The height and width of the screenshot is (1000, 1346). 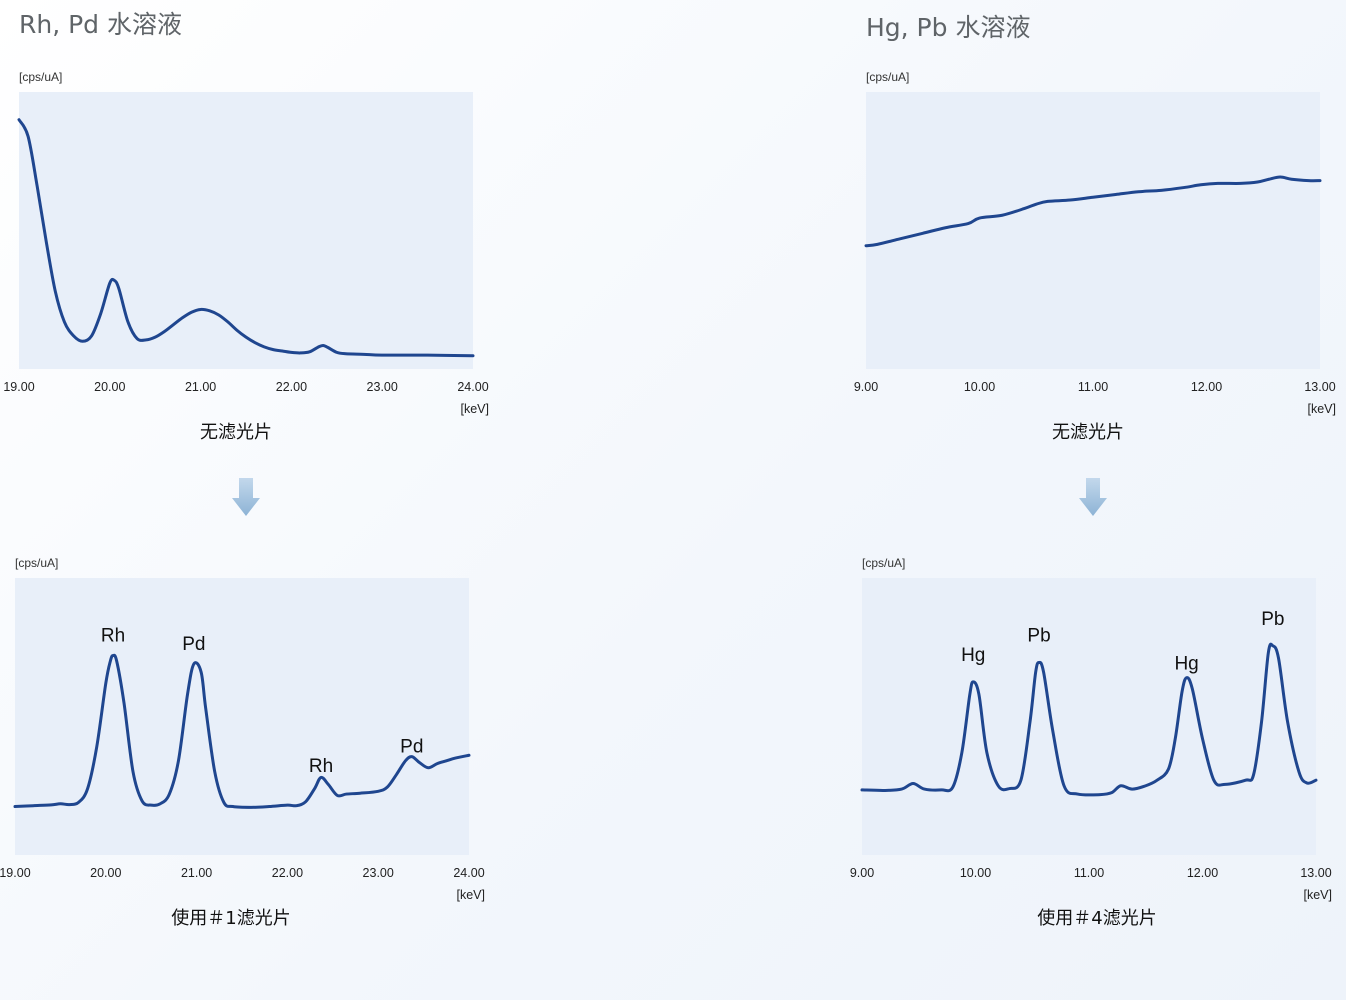 I want to click on panel-title-rh-pd: Rh, Pd 水溶液, so click(x=101, y=24).